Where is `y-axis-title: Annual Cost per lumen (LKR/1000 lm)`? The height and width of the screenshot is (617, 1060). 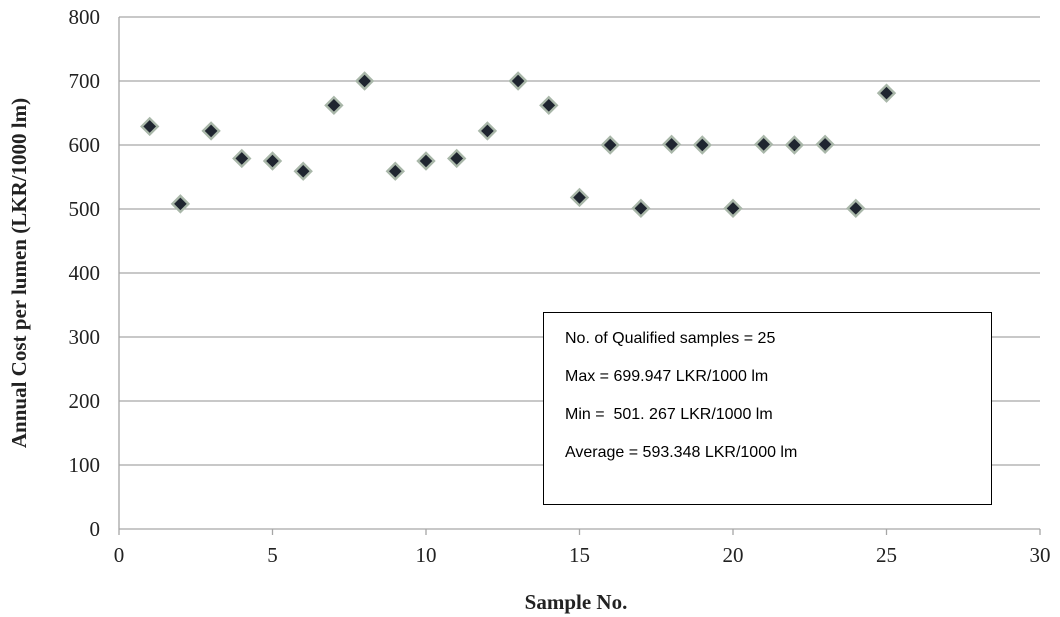
y-axis-title: Annual Cost per lumen (LKR/1000 lm) is located at coordinates (19, 273).